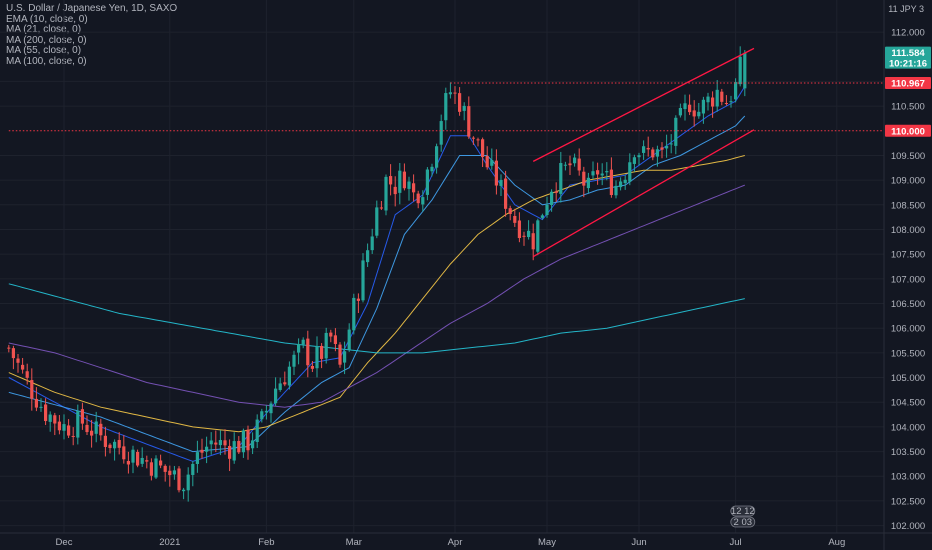  I want to click on legend-ma55: MA (55, close, 0), so click(44, 50).